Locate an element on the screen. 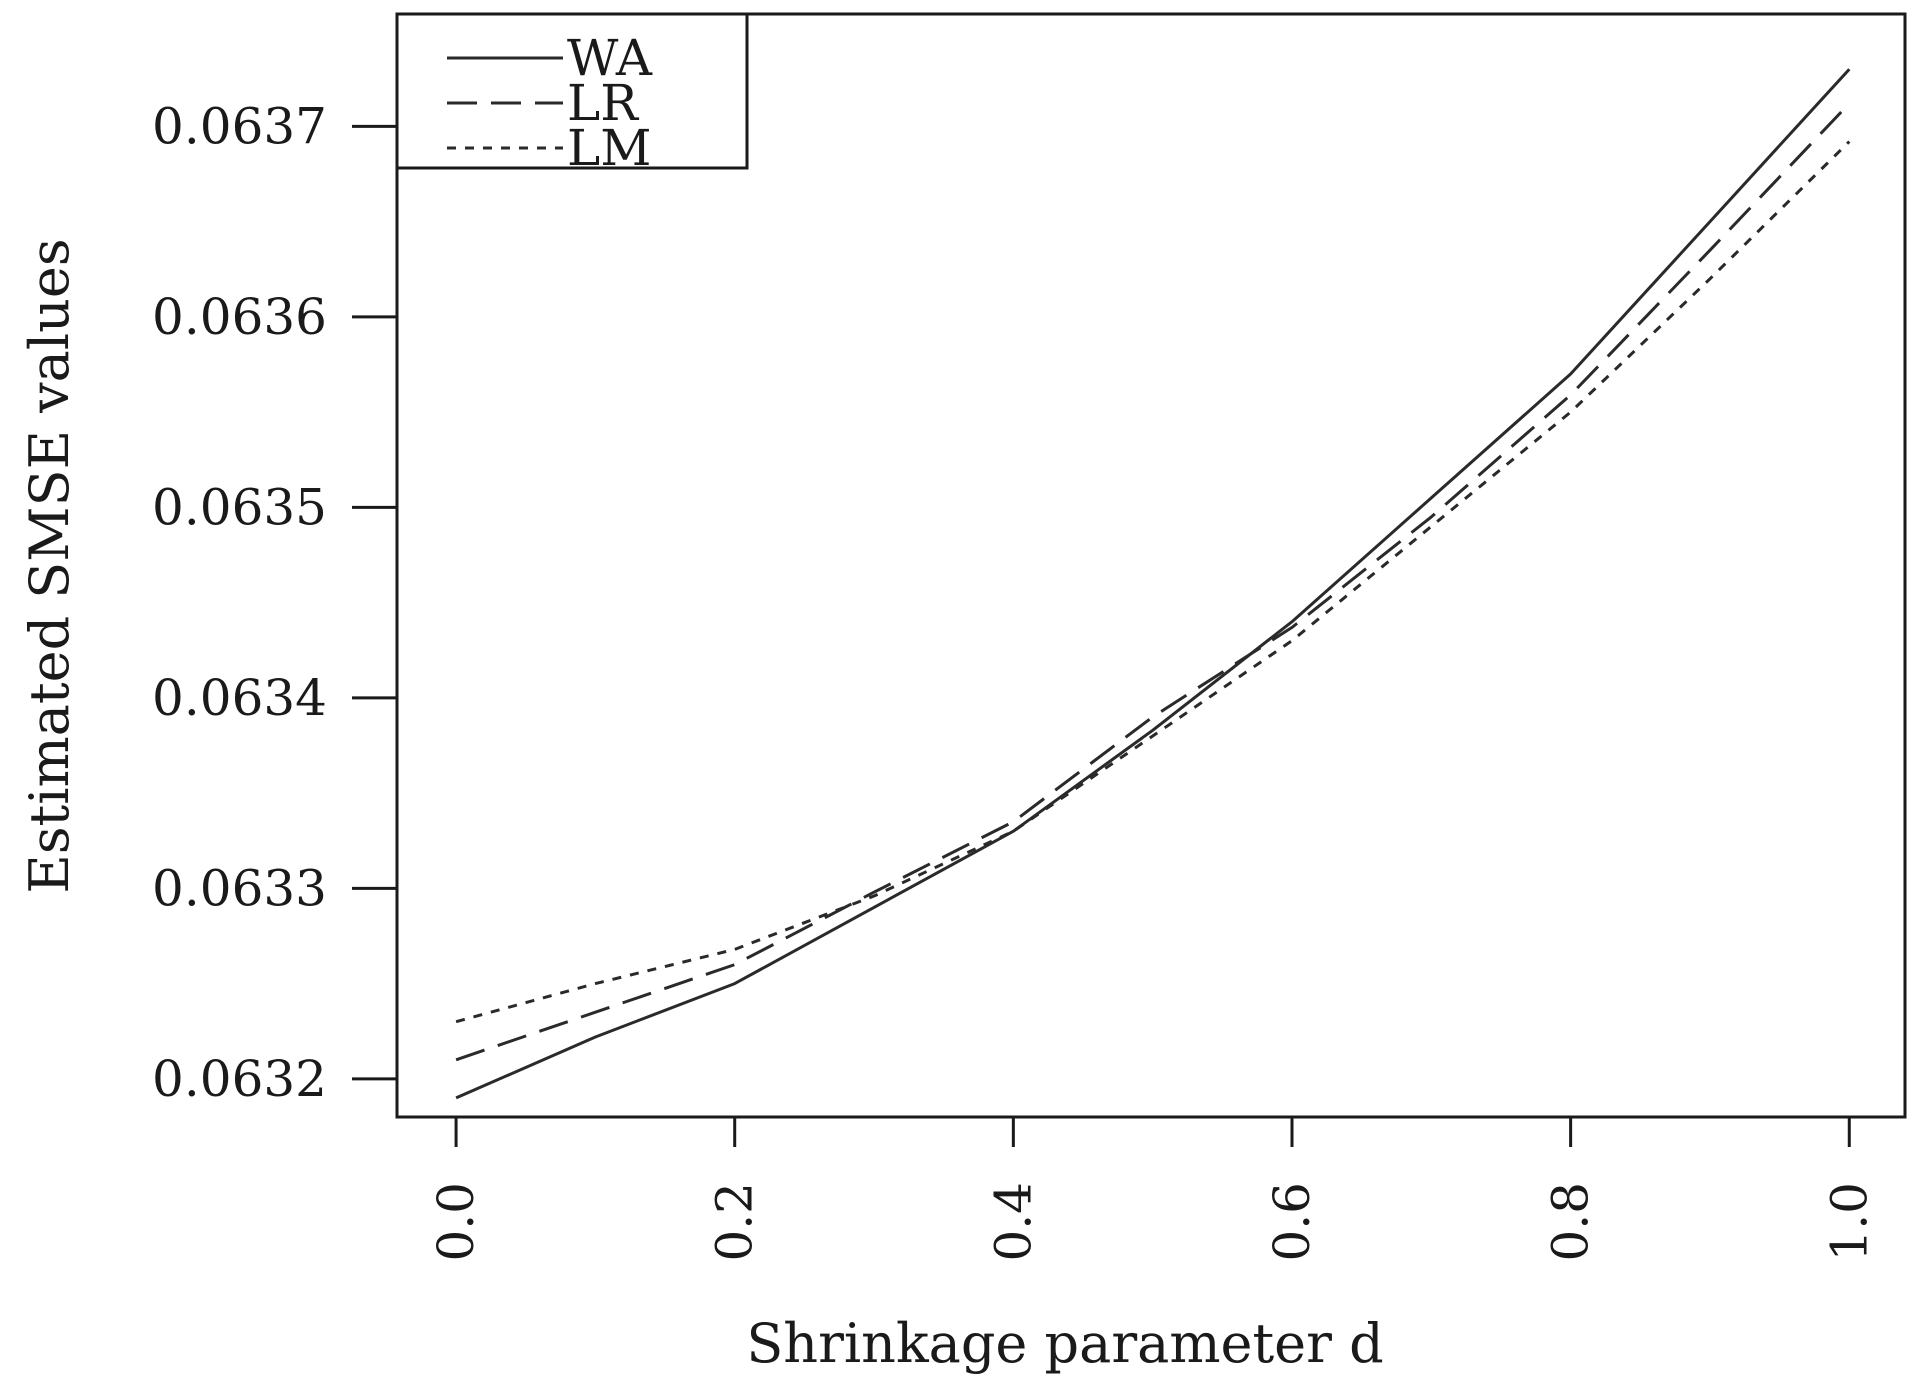 The height and width of the screenshot is (1394, 1912). y-tick-label: 0.0634 is located at coordinates (239, 698).